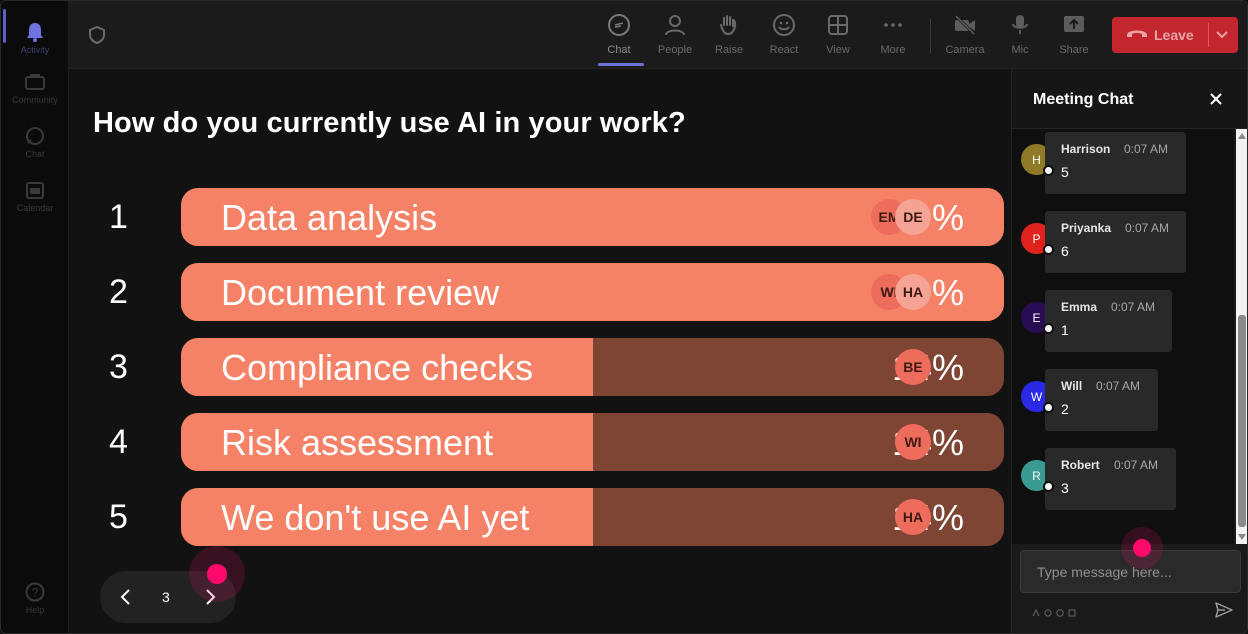  Describe the element at coordinates (1142, 548) in the screenshot. I see `pointer-cursor` at that location.